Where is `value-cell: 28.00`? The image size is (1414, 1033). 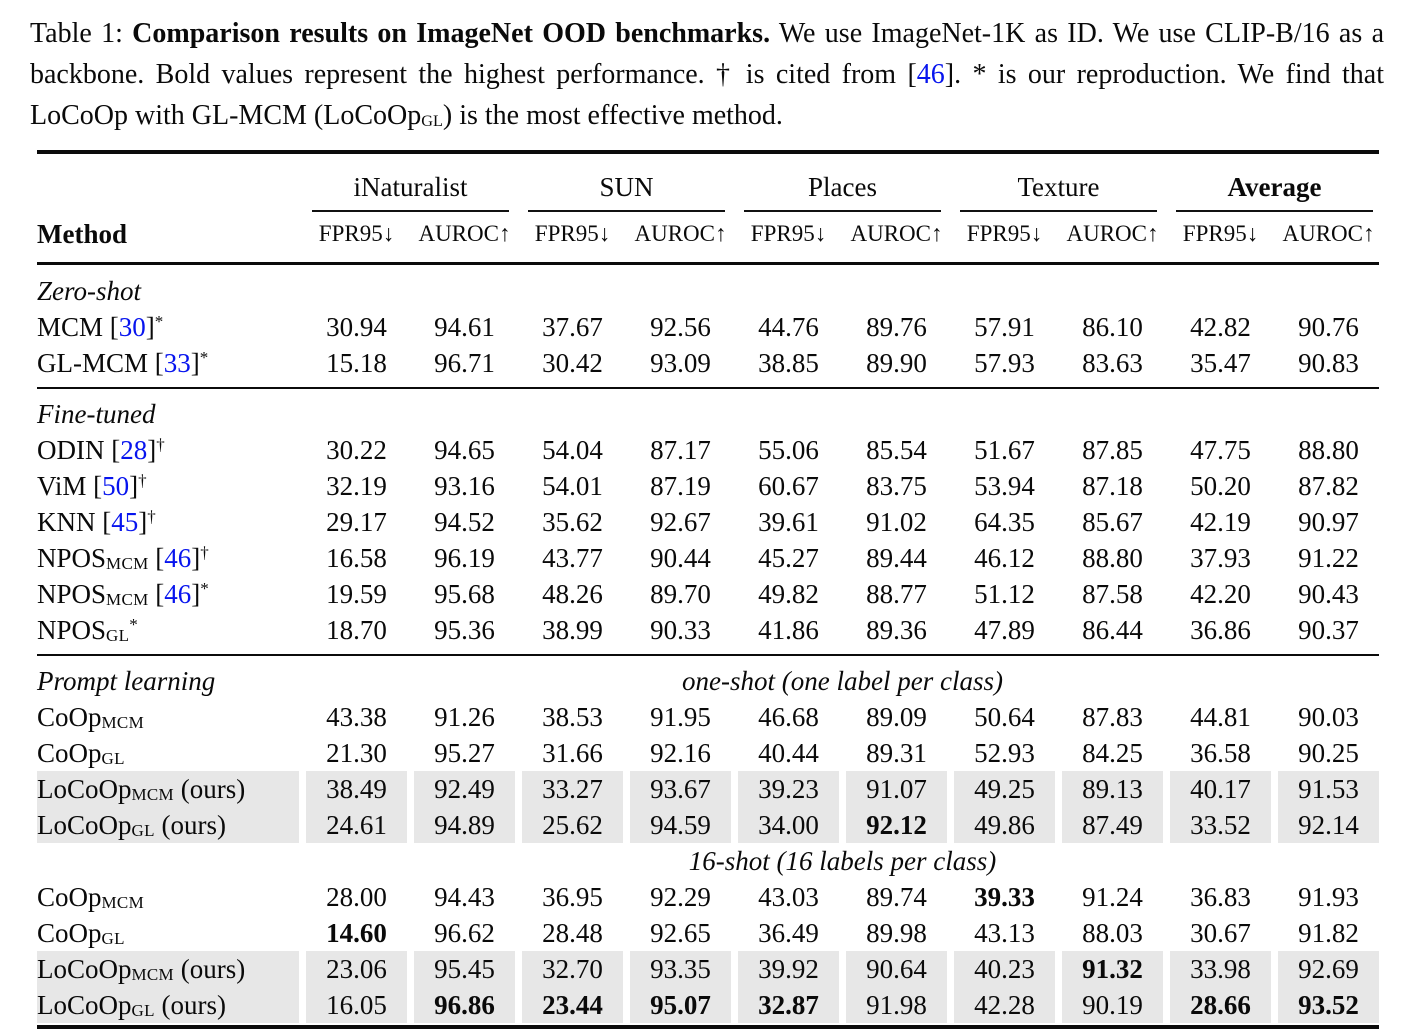
value-cell: 28.00 is located at coordinates (356, 896).